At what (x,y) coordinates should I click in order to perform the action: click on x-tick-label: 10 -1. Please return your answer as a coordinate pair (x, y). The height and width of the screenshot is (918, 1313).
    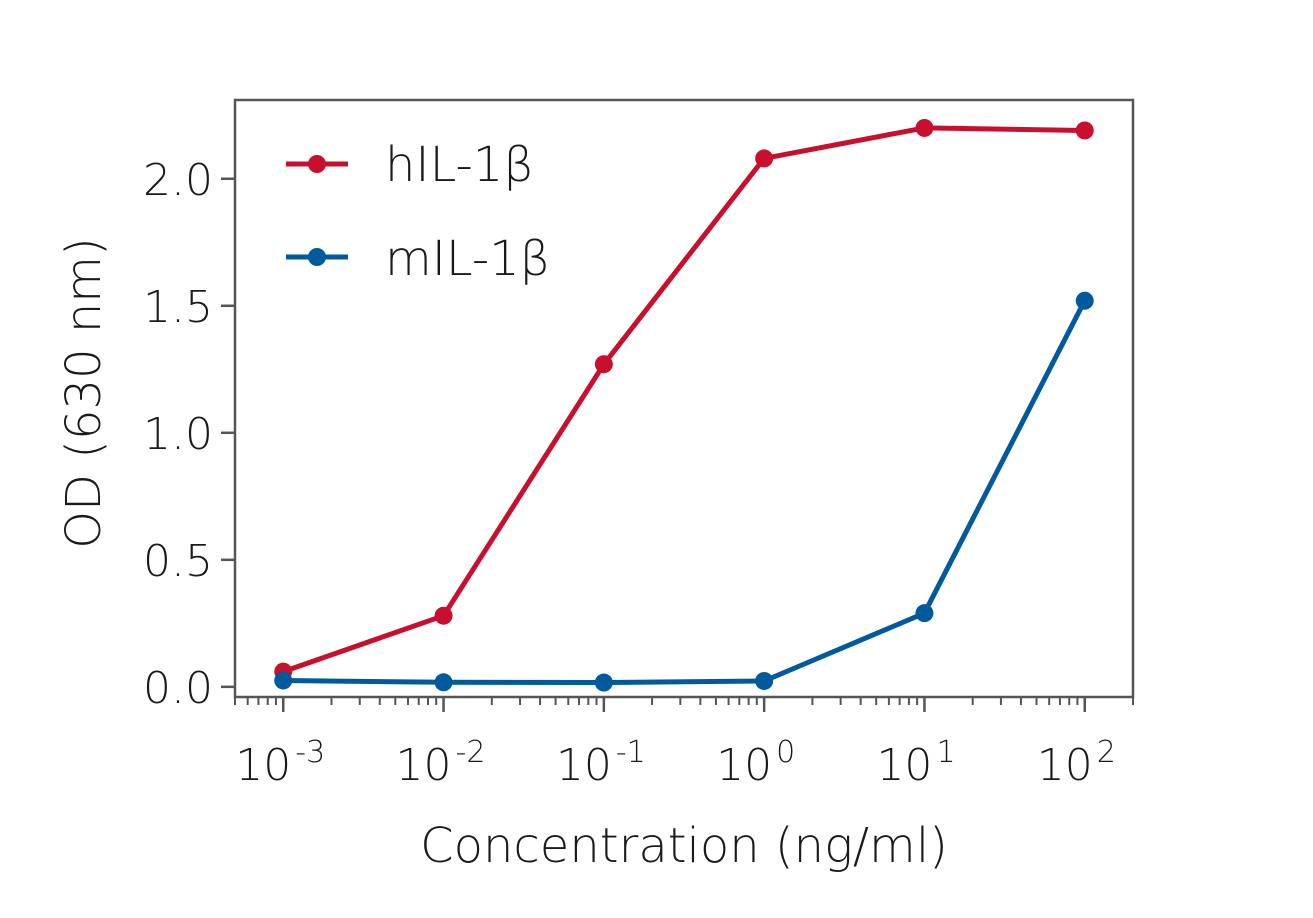
    Looking at the image, I should click on (601, 763).